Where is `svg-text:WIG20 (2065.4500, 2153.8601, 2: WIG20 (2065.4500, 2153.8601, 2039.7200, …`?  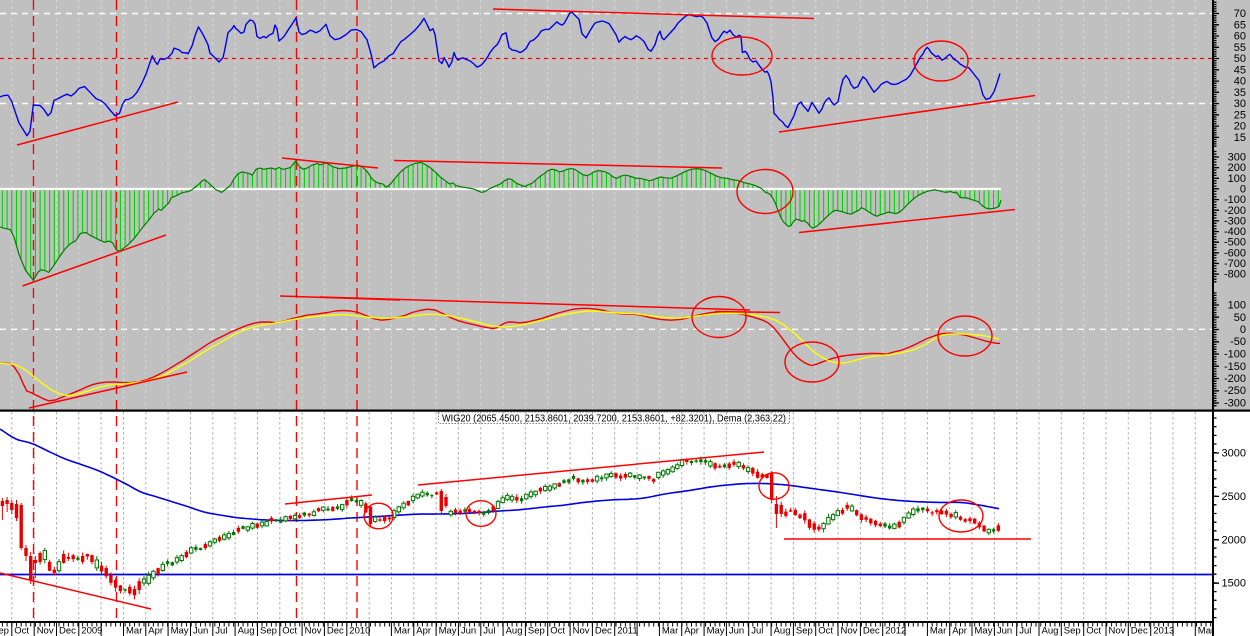
svg-text:WIG20 (2065.4500, 2153.8601, 2: WIG20 (2065.4500, 2153.8601, 2039.7200, … is located at coordinates (614, 419).